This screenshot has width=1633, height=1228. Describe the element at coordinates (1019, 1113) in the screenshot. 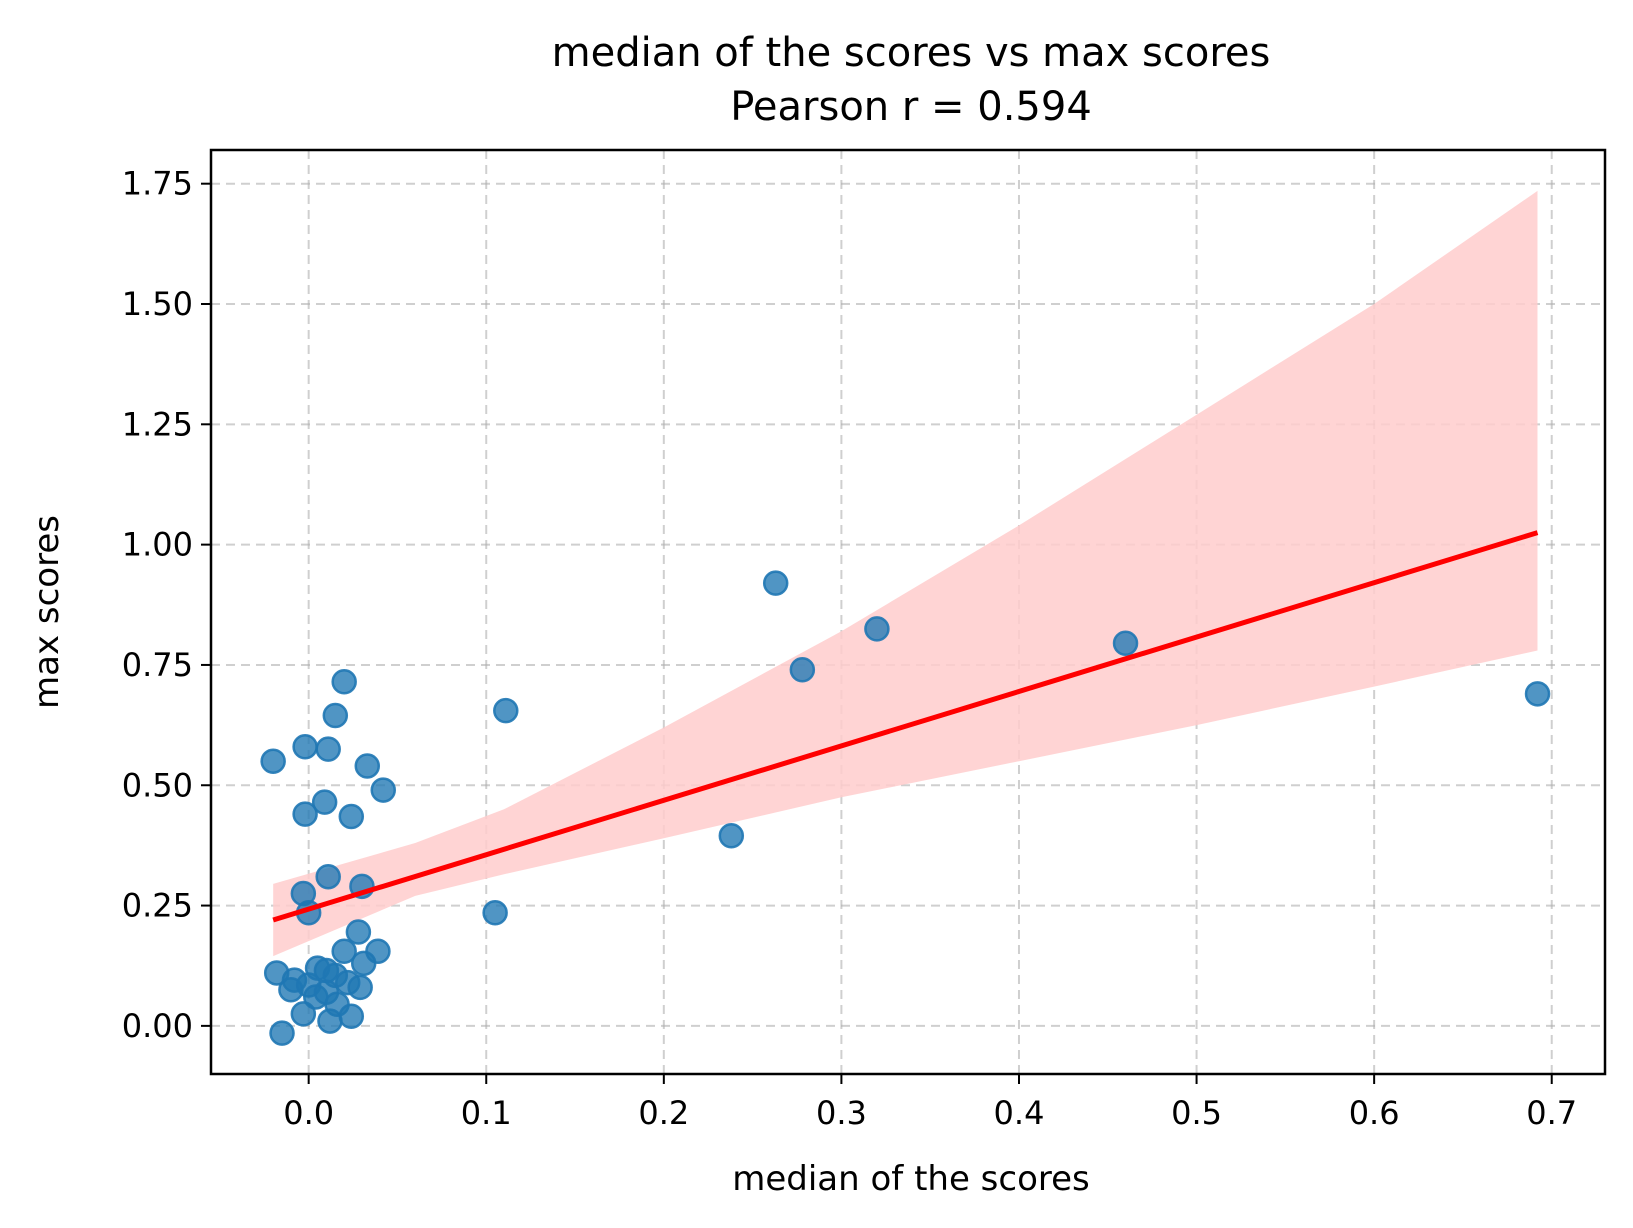

I see `x-tick-label: 0.4` at that location.